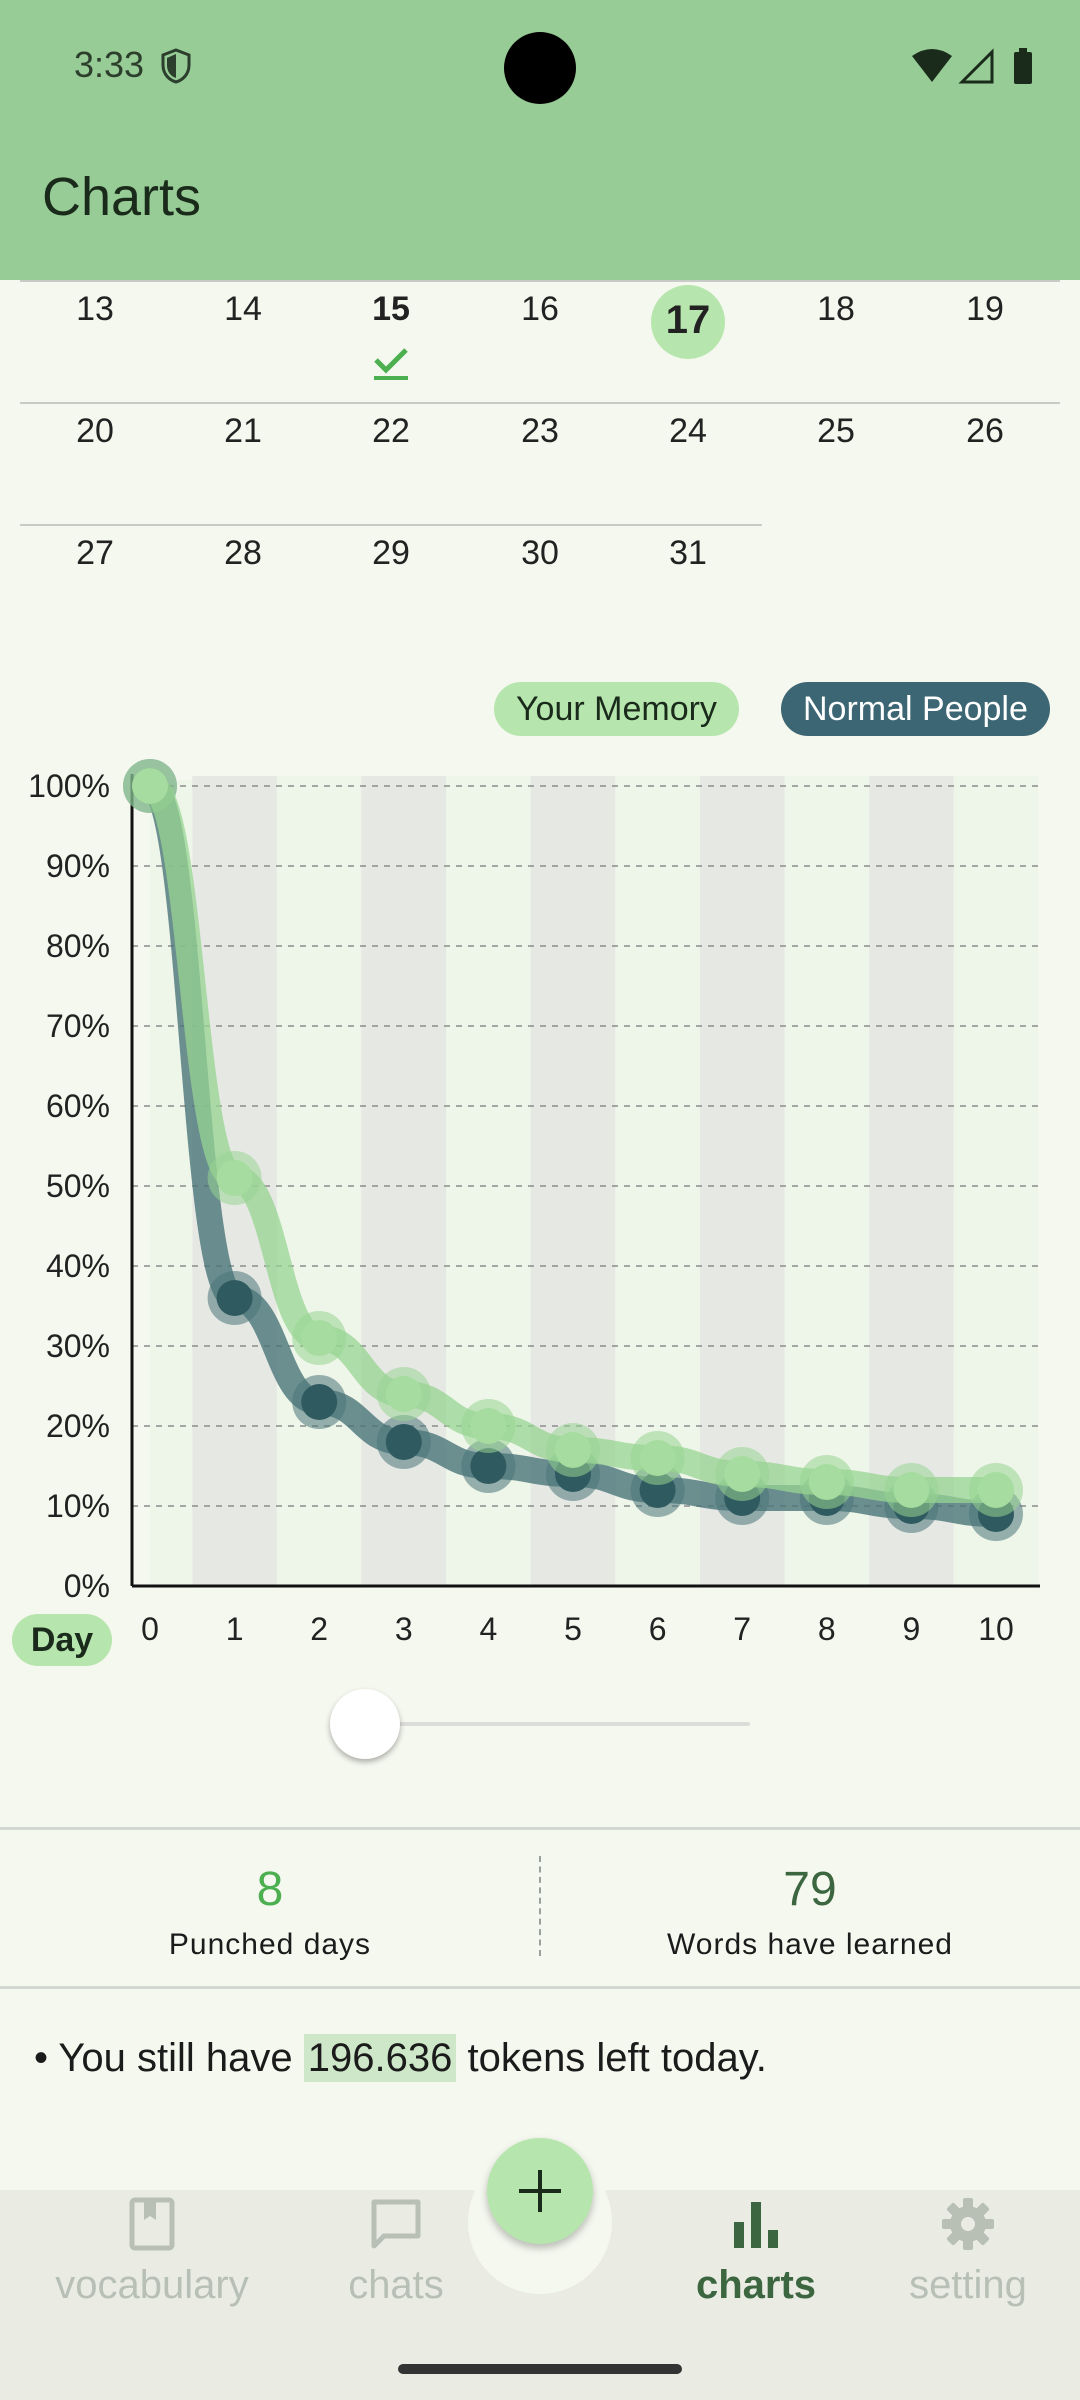 This screenshot has width=1080, height=2400. I want to click on calendar-day: 15, so click(391, 309).